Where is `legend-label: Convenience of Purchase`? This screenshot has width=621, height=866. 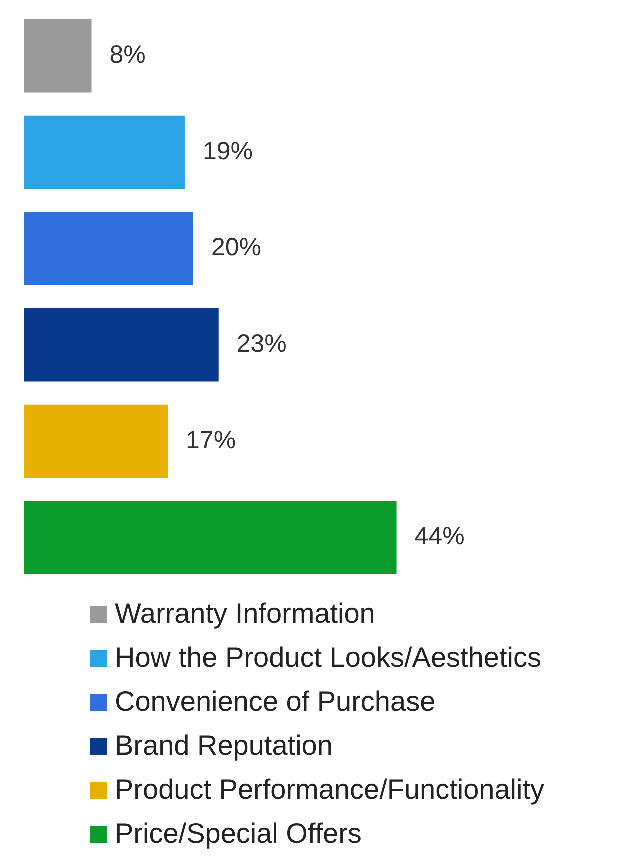
legend-label: Convenience of Purchase is located at coordinates (275, 702).